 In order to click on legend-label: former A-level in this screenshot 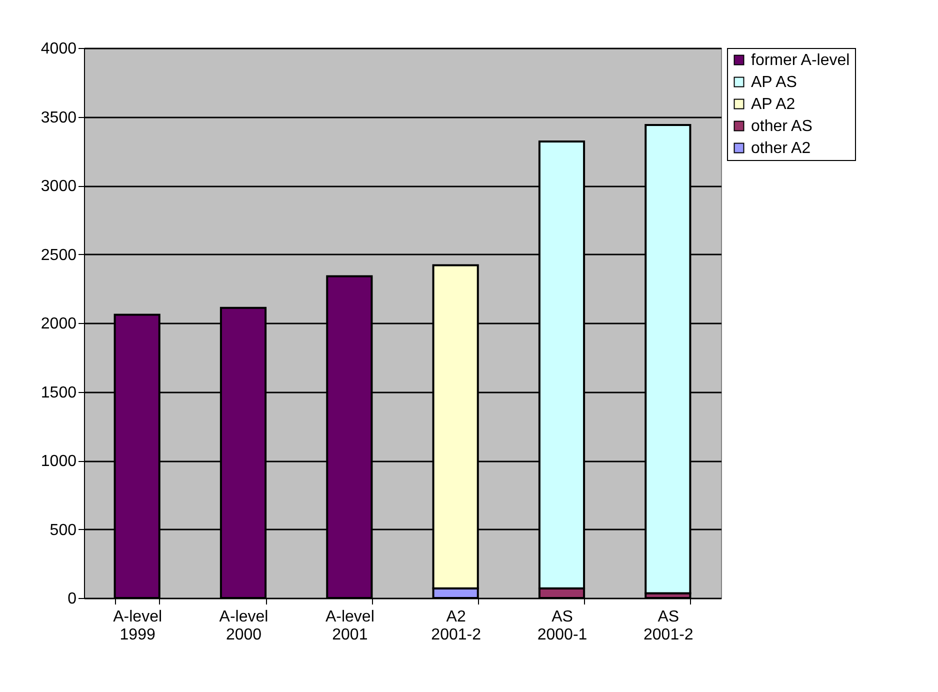, I will do `click(800, 60)`.